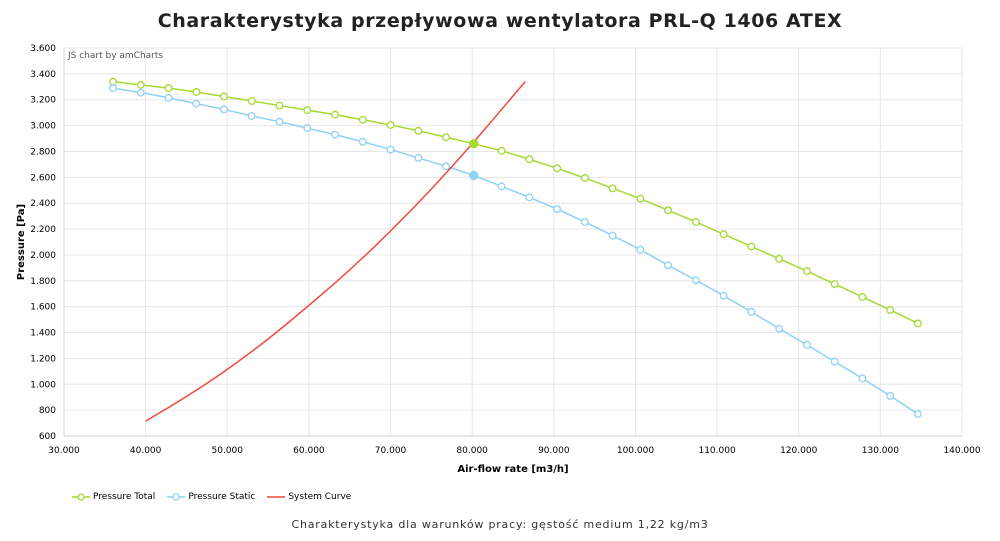  Describe the element at coordinates (43, 334) in the screenshot. I see `y-tick-label: 1.400` at that location.